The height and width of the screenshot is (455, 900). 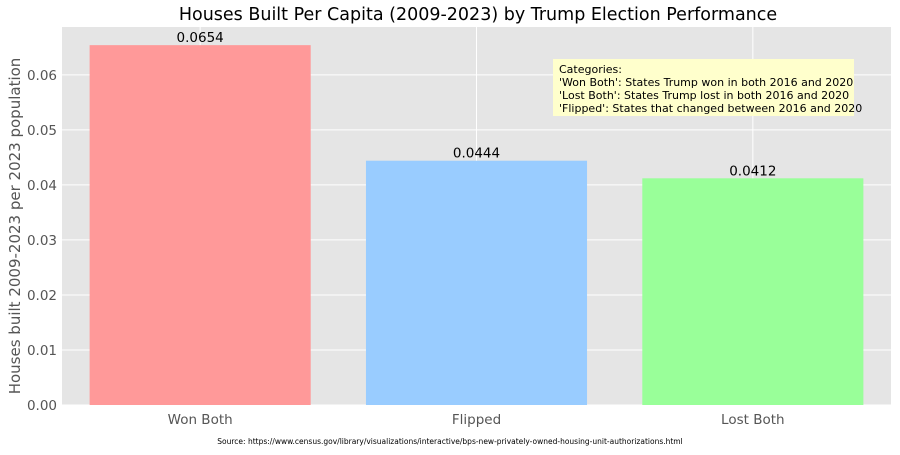 I want to click on y-tick-label: 0.04, so click(x=42, y=186).